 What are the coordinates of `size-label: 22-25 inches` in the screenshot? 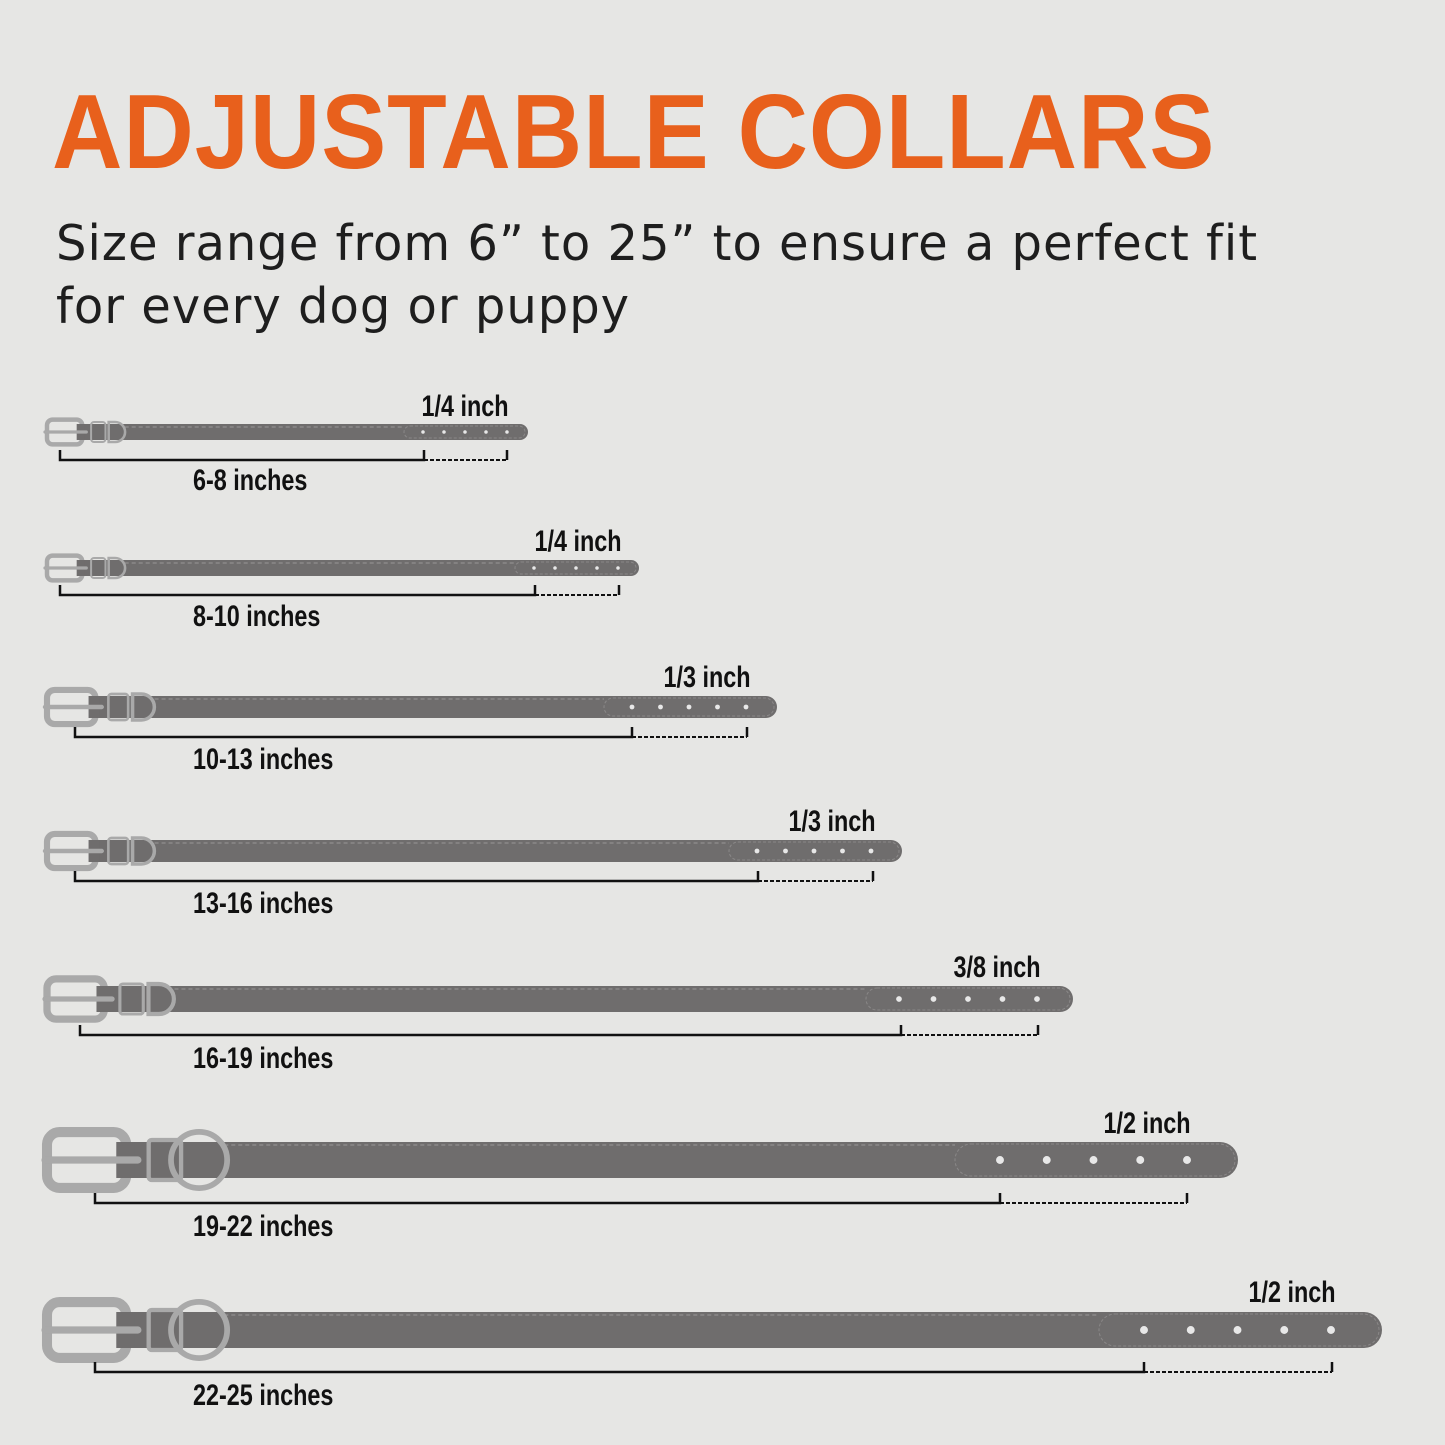 It's located at (263, 1394).